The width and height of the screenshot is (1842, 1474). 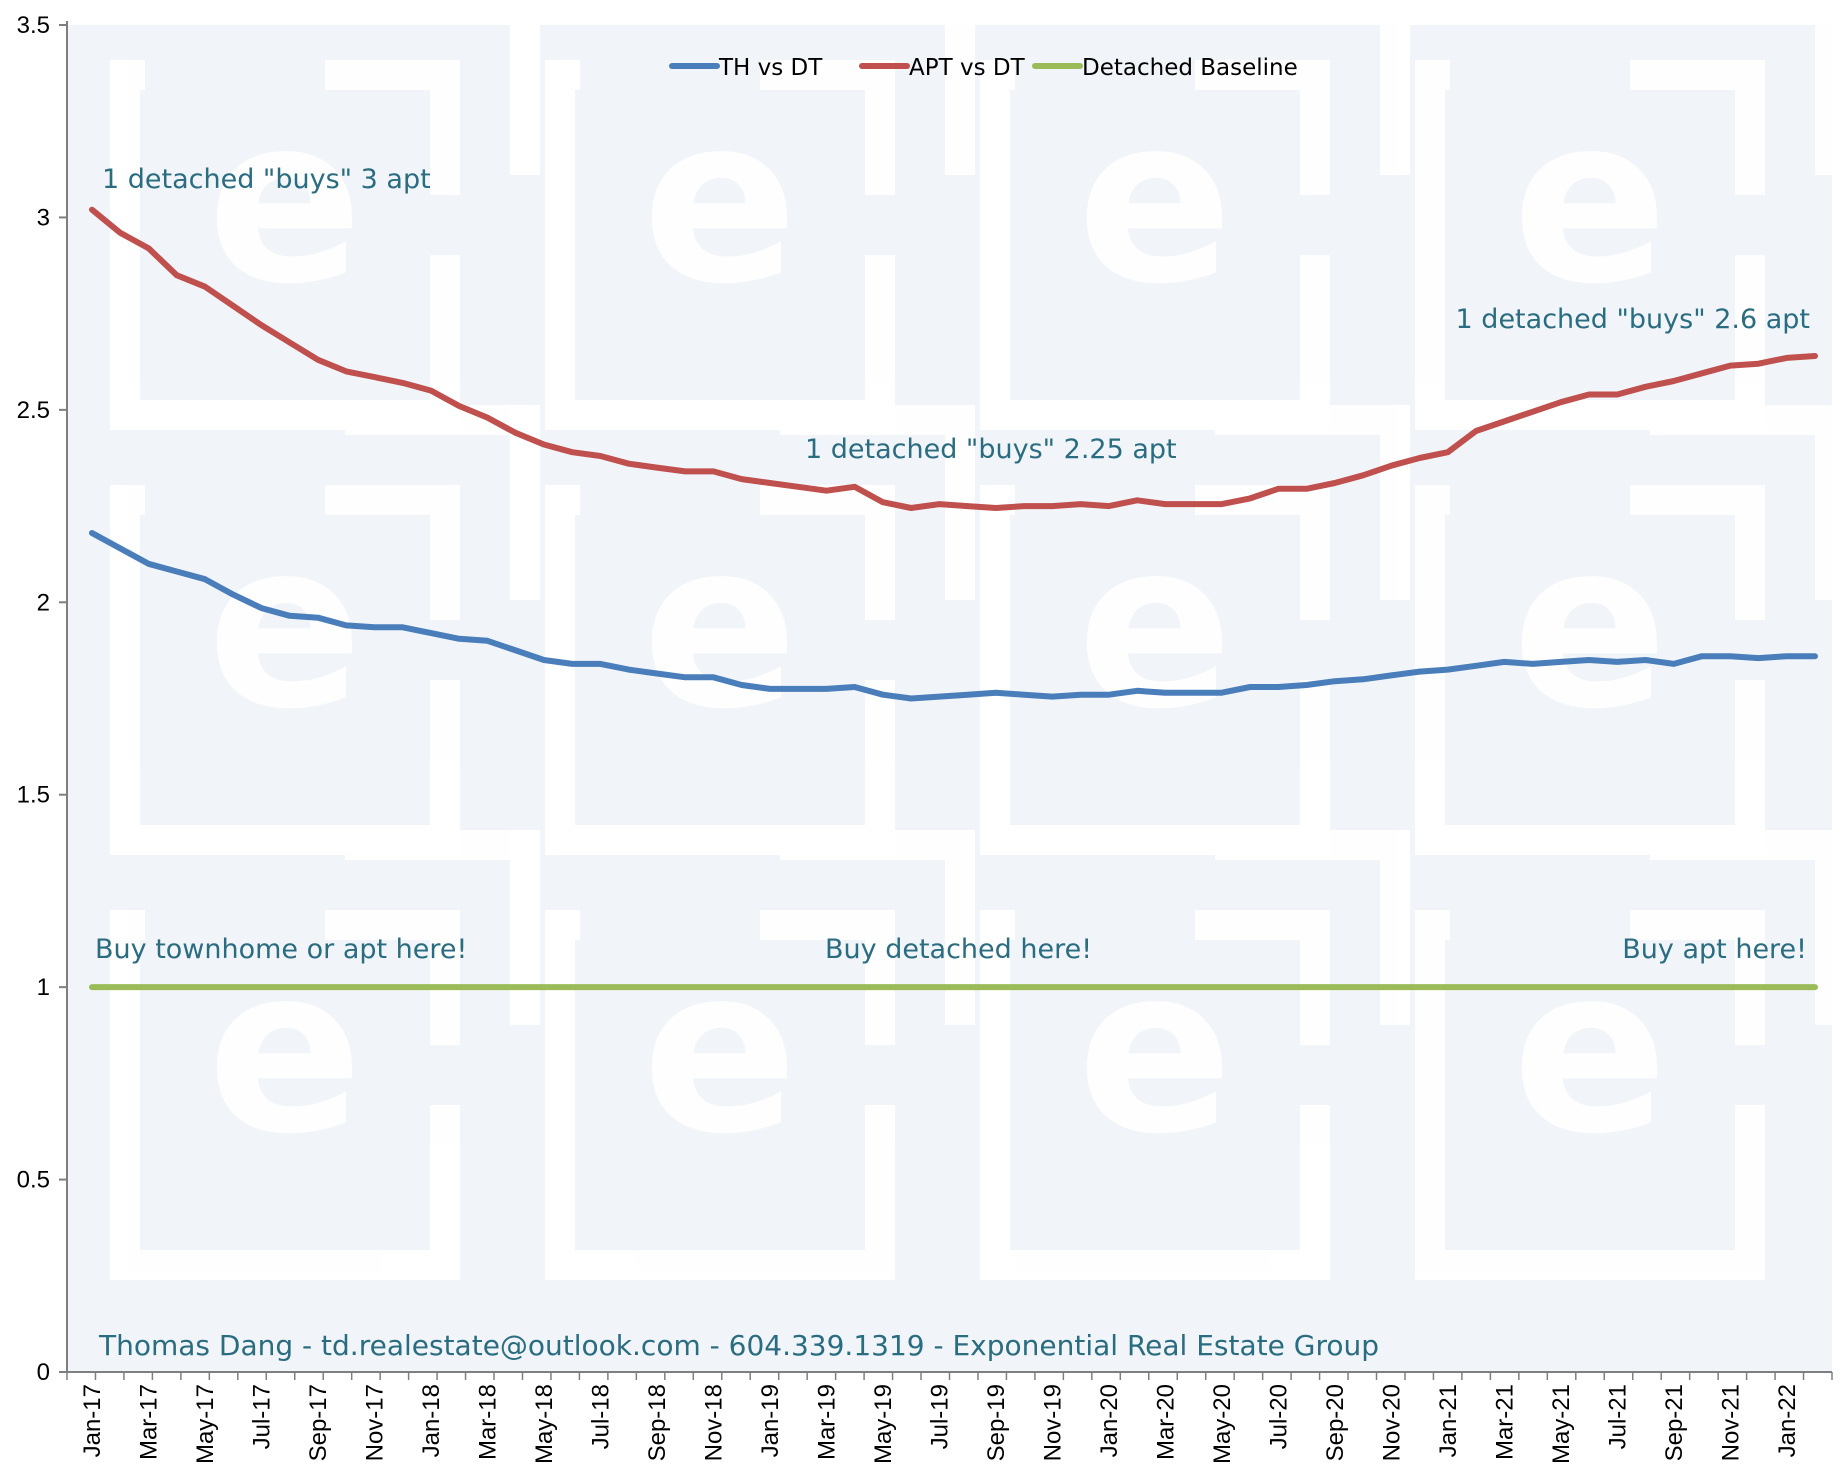 I want to click on x-tick-label: Mar-17, so click(x=148, y=1422).